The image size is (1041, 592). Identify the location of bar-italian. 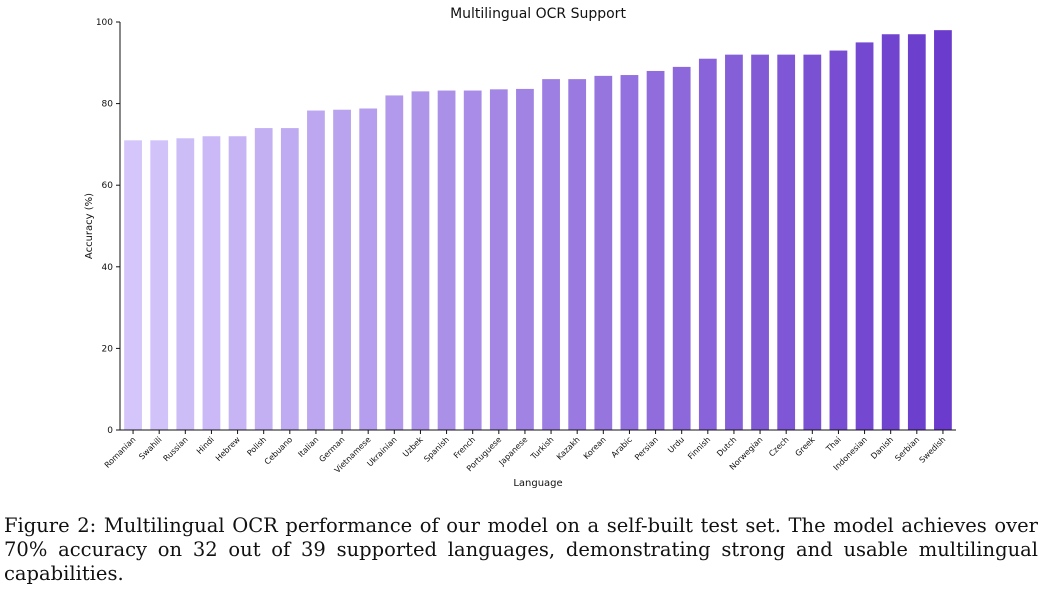
(316, 270).